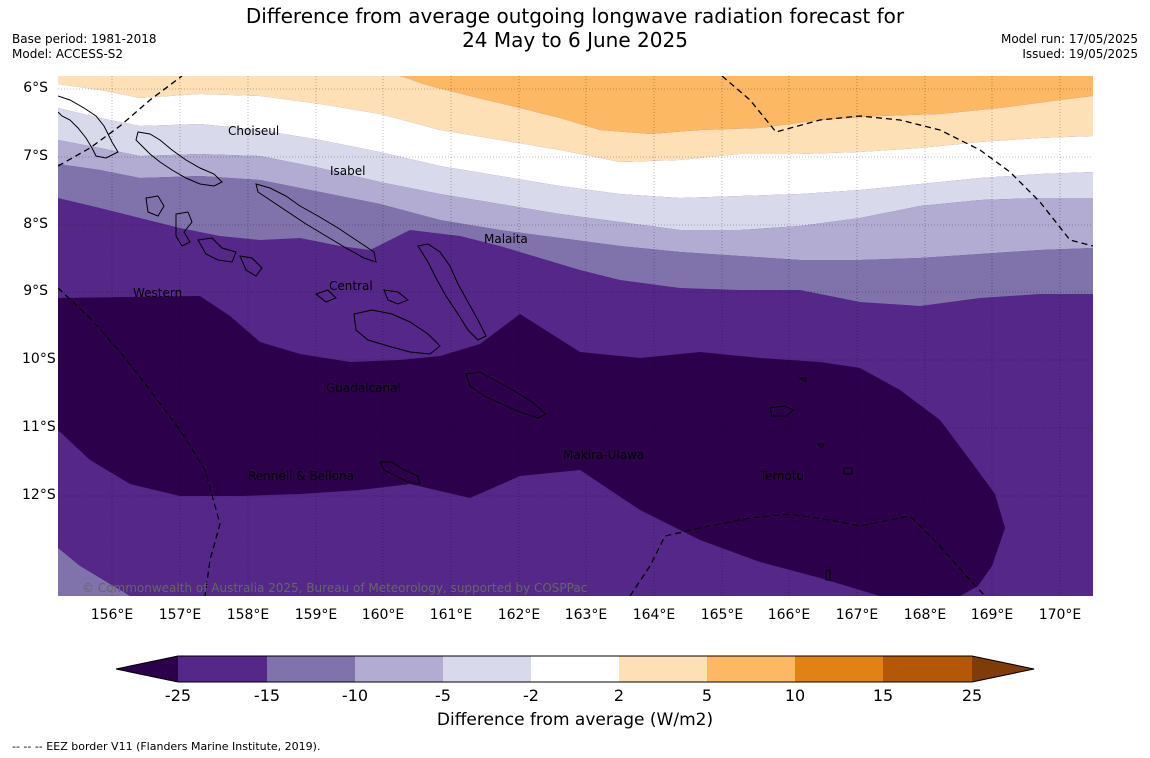  I want to click on y-tick-label: 10°S, so click(39, 359).